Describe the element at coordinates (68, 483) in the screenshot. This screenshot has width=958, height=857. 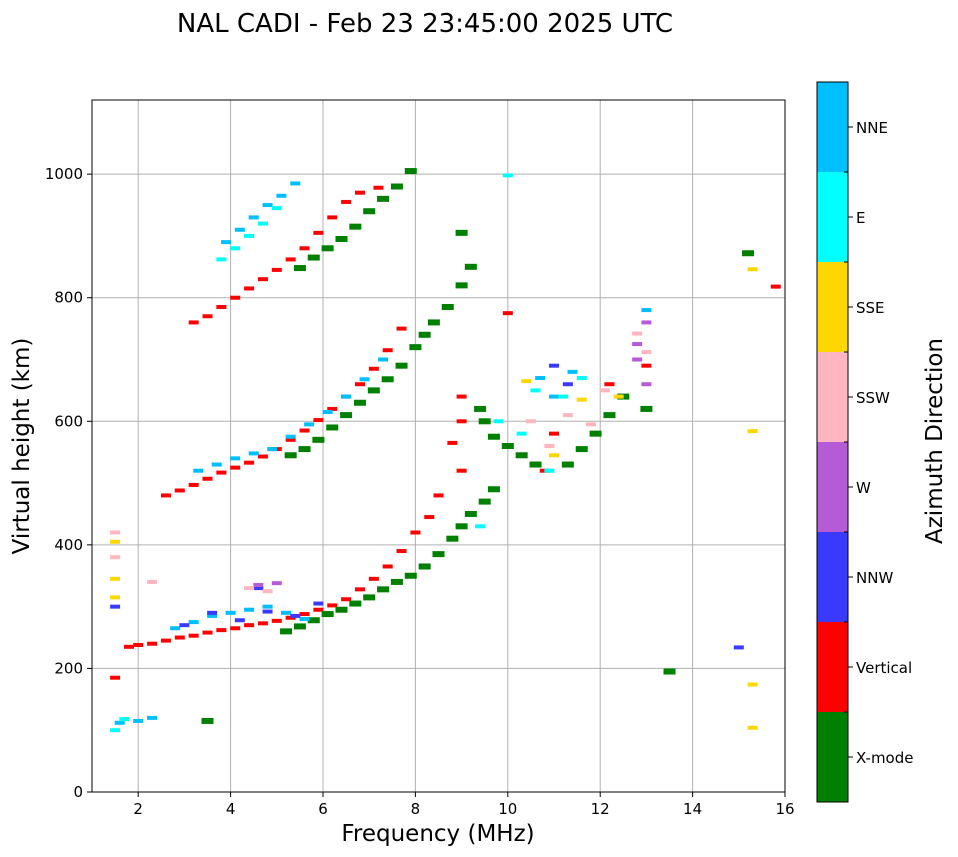
I see `y-axis-ticks: 0 200 400 600 800 1000` at that location.